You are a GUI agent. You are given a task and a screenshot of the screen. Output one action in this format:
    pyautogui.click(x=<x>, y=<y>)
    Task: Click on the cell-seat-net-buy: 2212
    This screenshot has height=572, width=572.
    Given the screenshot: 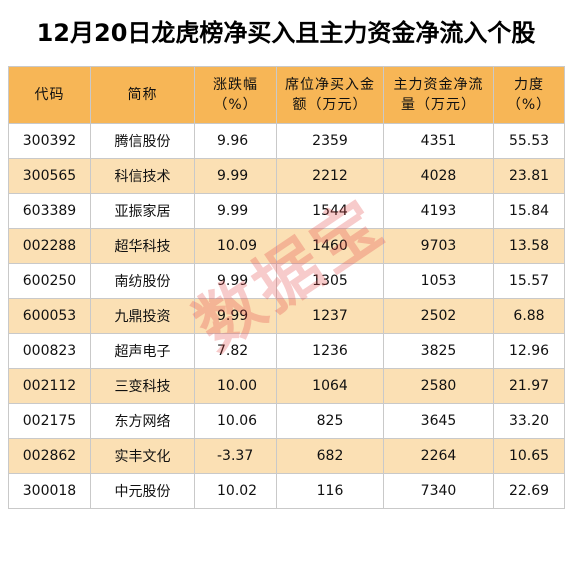 What is the action you would take?
    pyautogui.click(x=330, y=176)
    